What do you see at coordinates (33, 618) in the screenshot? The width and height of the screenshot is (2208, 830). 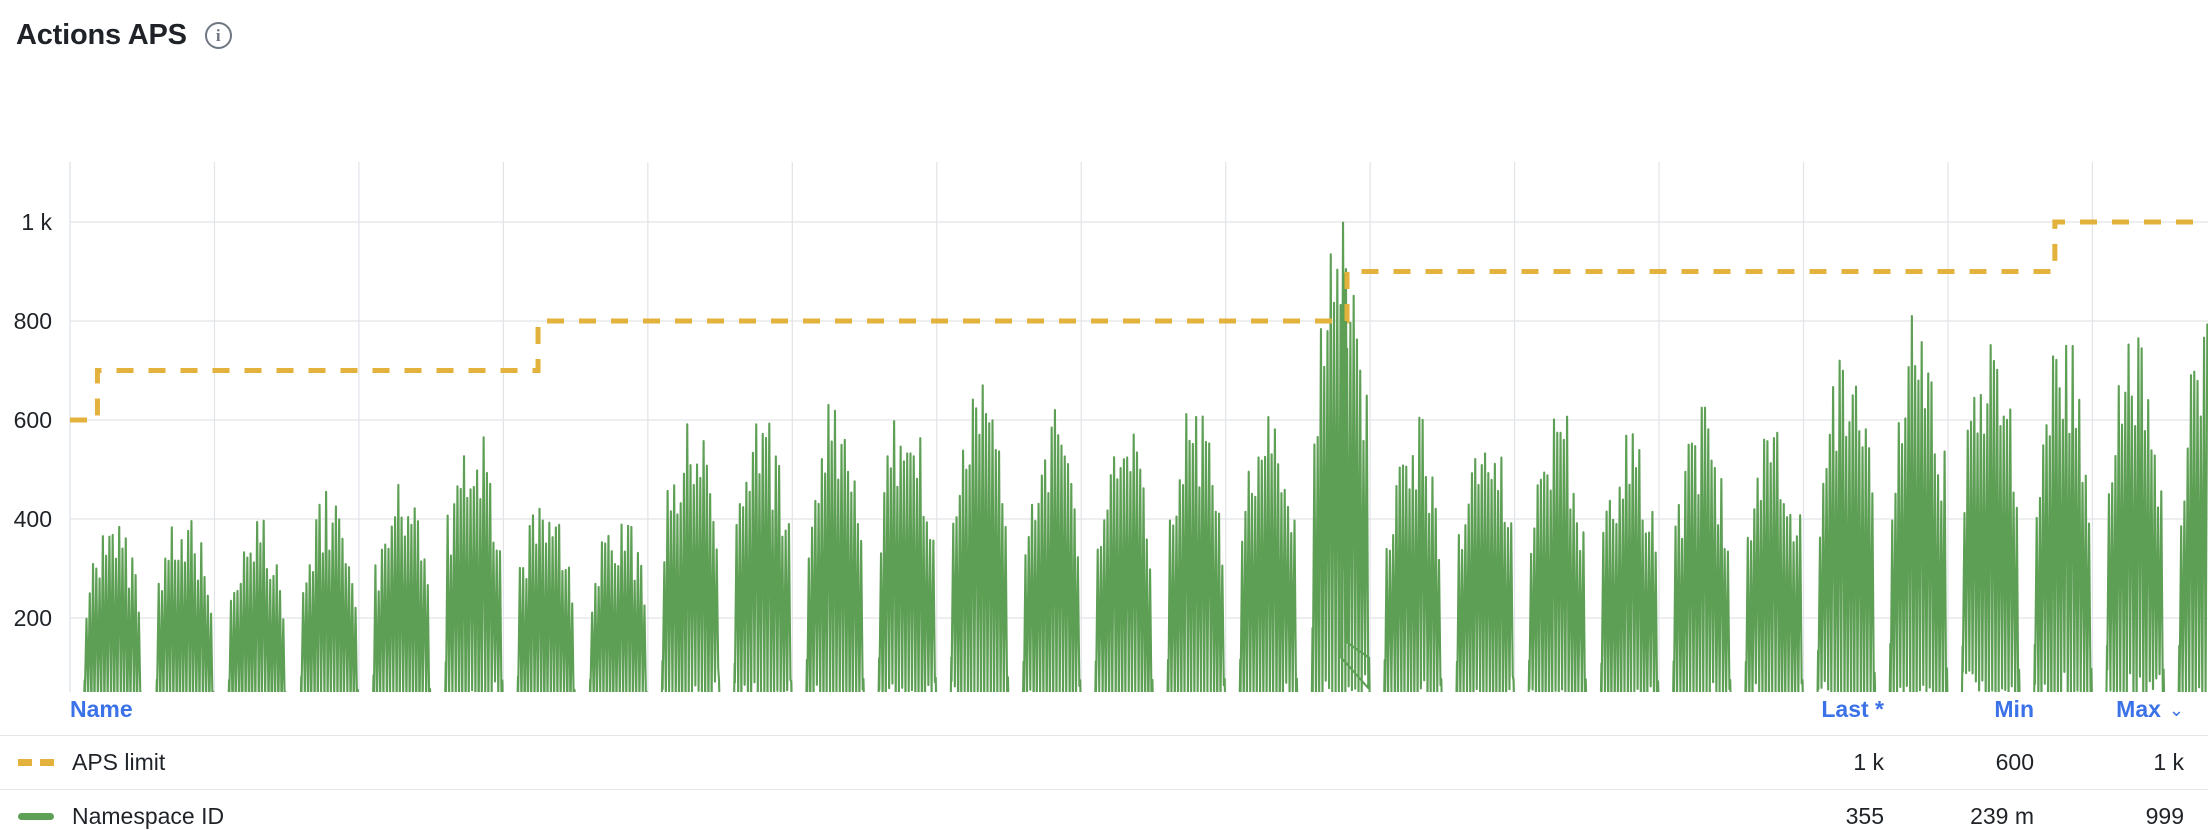 I see `svg-text: 200` at bounding box center [33, 618].